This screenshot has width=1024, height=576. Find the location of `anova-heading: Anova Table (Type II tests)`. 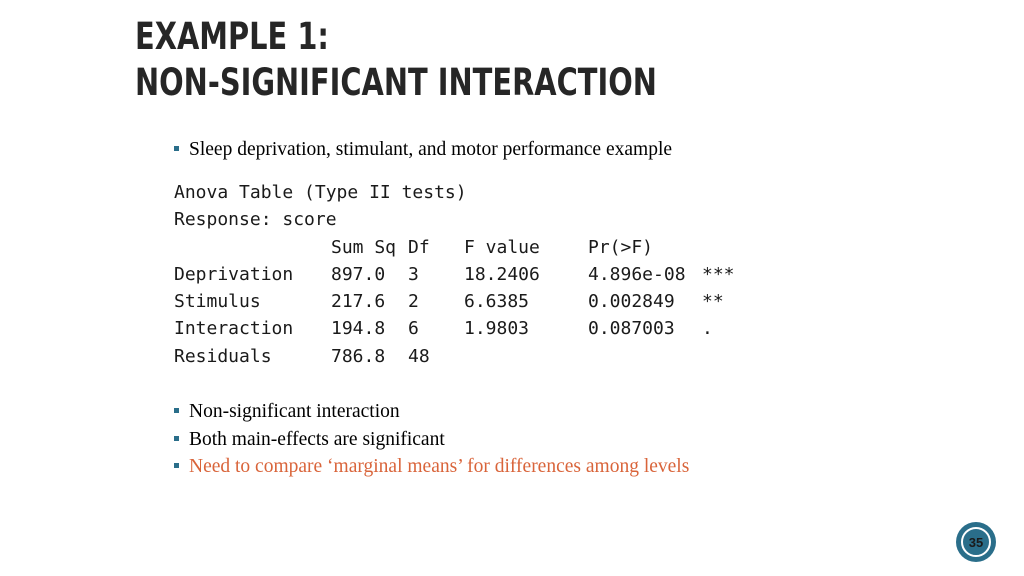

anova-heading: Anova Table (Type II tests) is located at coordinates (320, 192).